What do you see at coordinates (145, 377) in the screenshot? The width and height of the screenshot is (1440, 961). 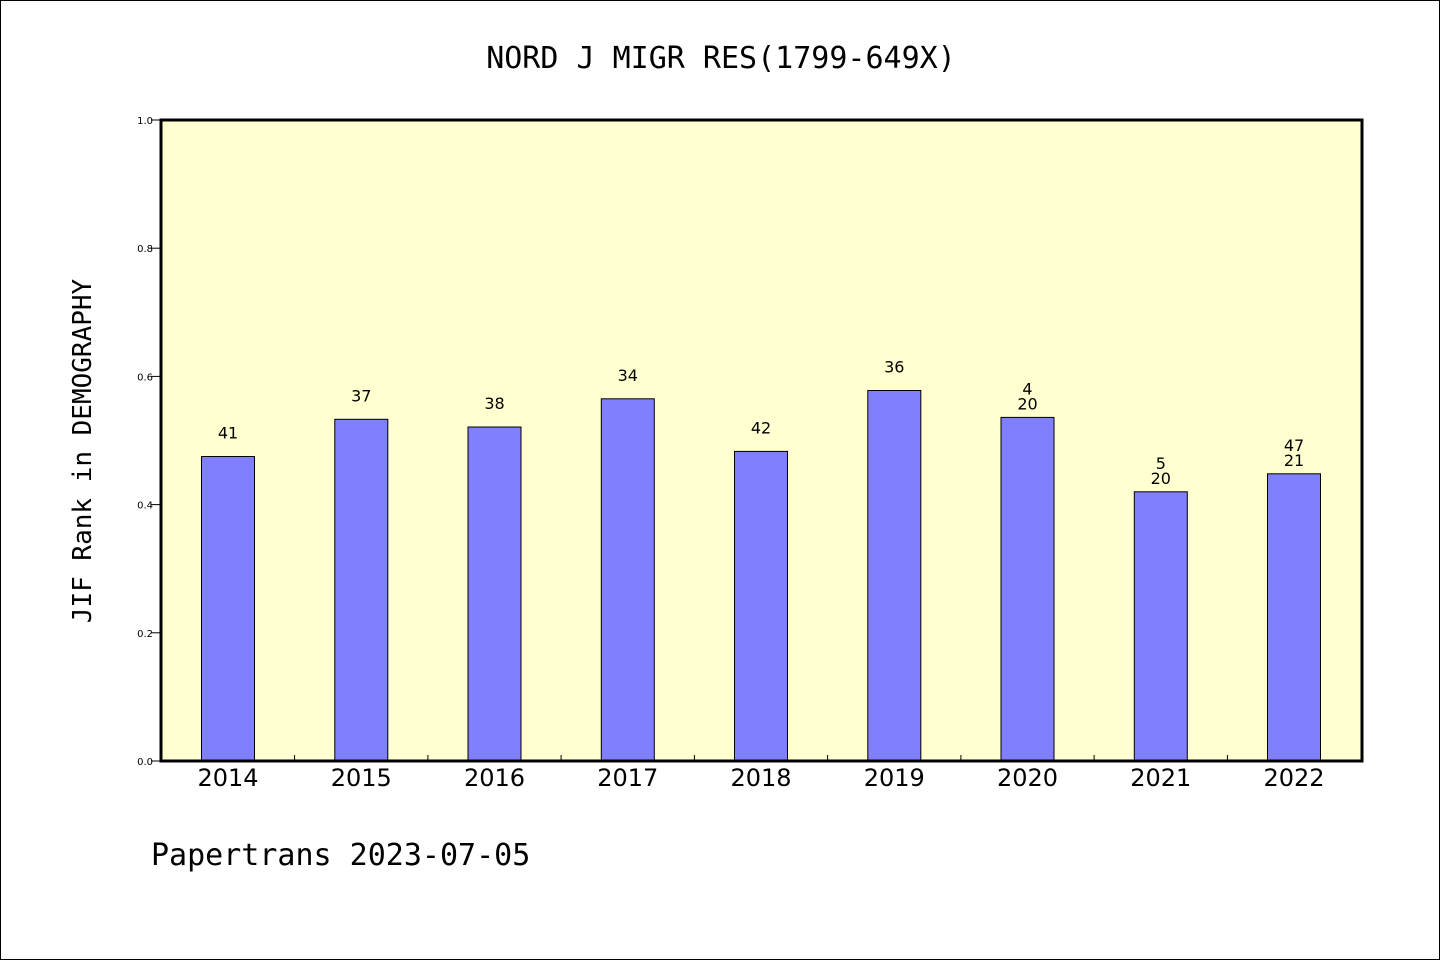 I see `y-tick-label-0.6: 0.6` at bounding box center [145, 377].